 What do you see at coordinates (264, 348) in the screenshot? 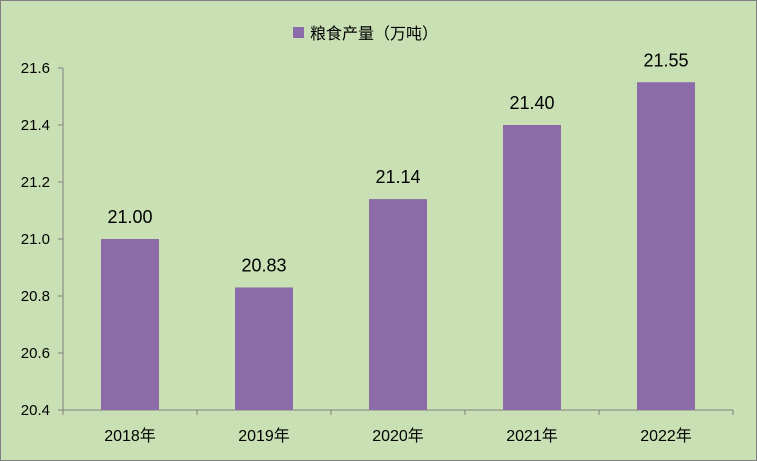
I see `bar-2019` at bounding box center [264, 348].